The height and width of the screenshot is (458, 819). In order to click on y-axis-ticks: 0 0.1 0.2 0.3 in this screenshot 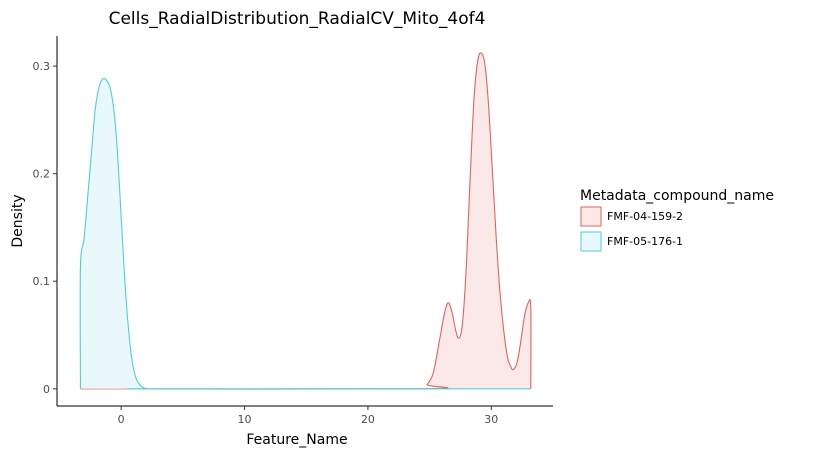, I will do `click(45, 228)`.